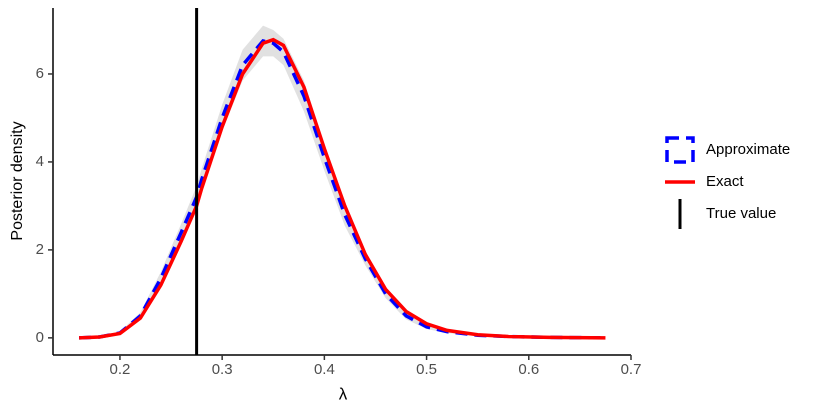 The width and height of the screenshot is (830, 415). Describe the element at coordinates (120, 369) in the screenshot. I see `x-tick-label: 0.2` at that location.